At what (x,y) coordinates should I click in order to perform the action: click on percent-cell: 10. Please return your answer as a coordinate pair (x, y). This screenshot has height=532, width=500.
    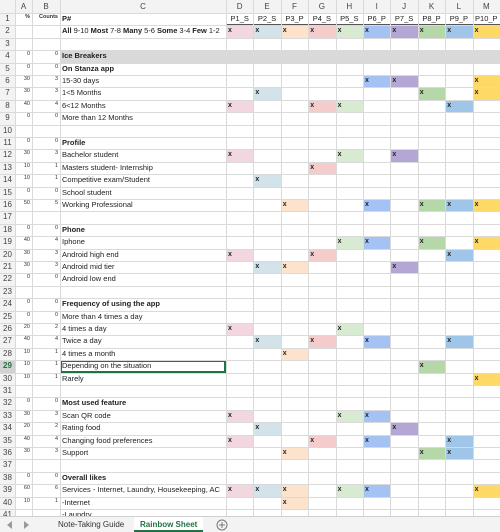
    Looking at the image, I should click on (26, 351).